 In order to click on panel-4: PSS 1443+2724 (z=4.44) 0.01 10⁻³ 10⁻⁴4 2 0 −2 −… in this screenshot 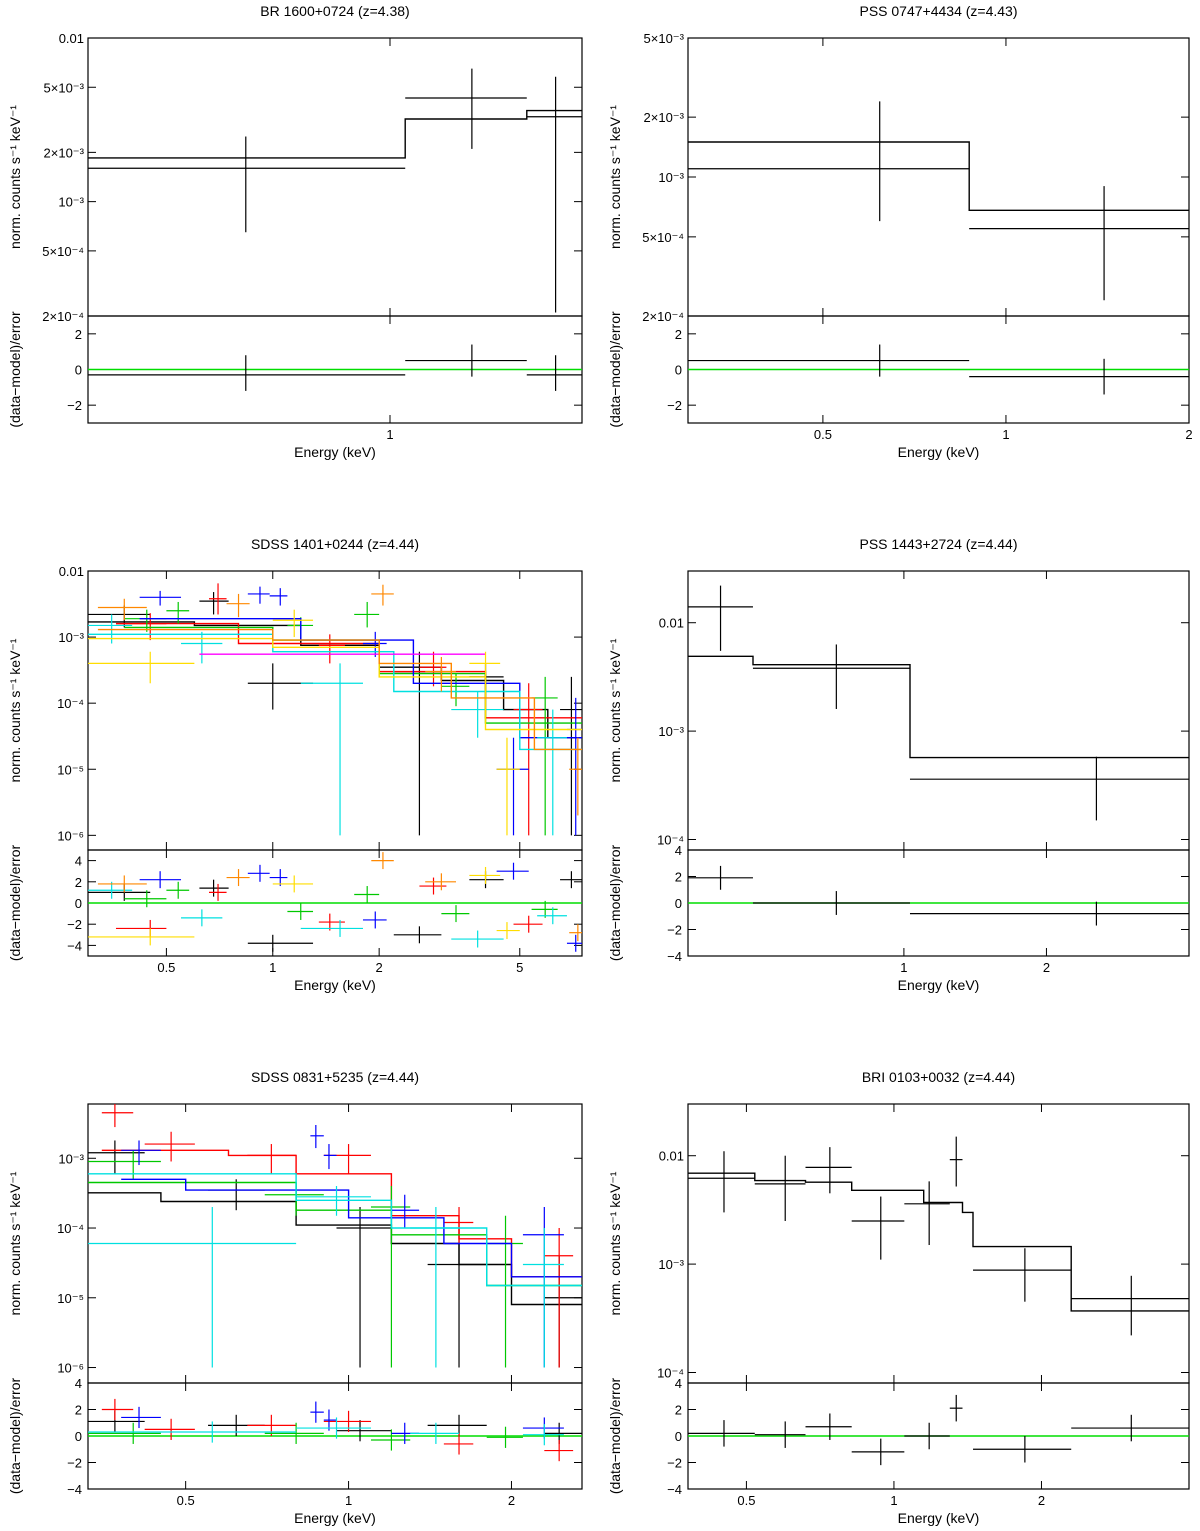, I will do `click(898, 764)`.